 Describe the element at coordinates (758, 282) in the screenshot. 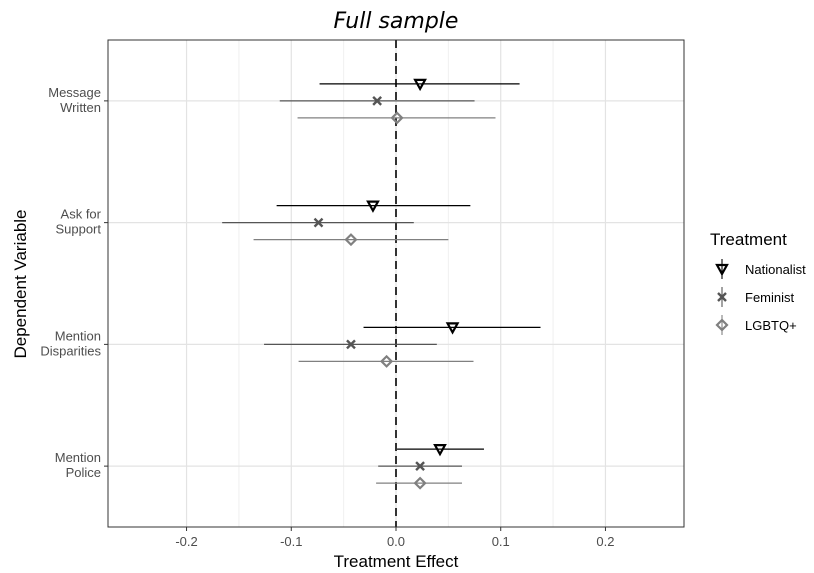

I see `legend: Treatment Nationalist Feminist LGBTQ+` at that location.